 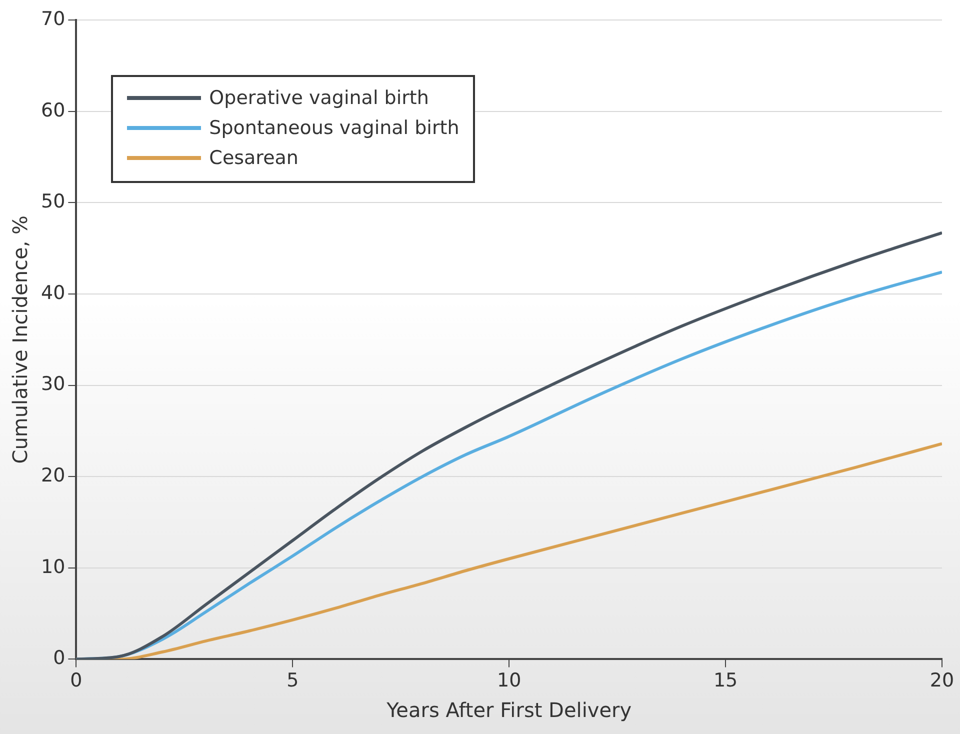 I want to click on y-tick-label: 20, so click(x=53, y=475).